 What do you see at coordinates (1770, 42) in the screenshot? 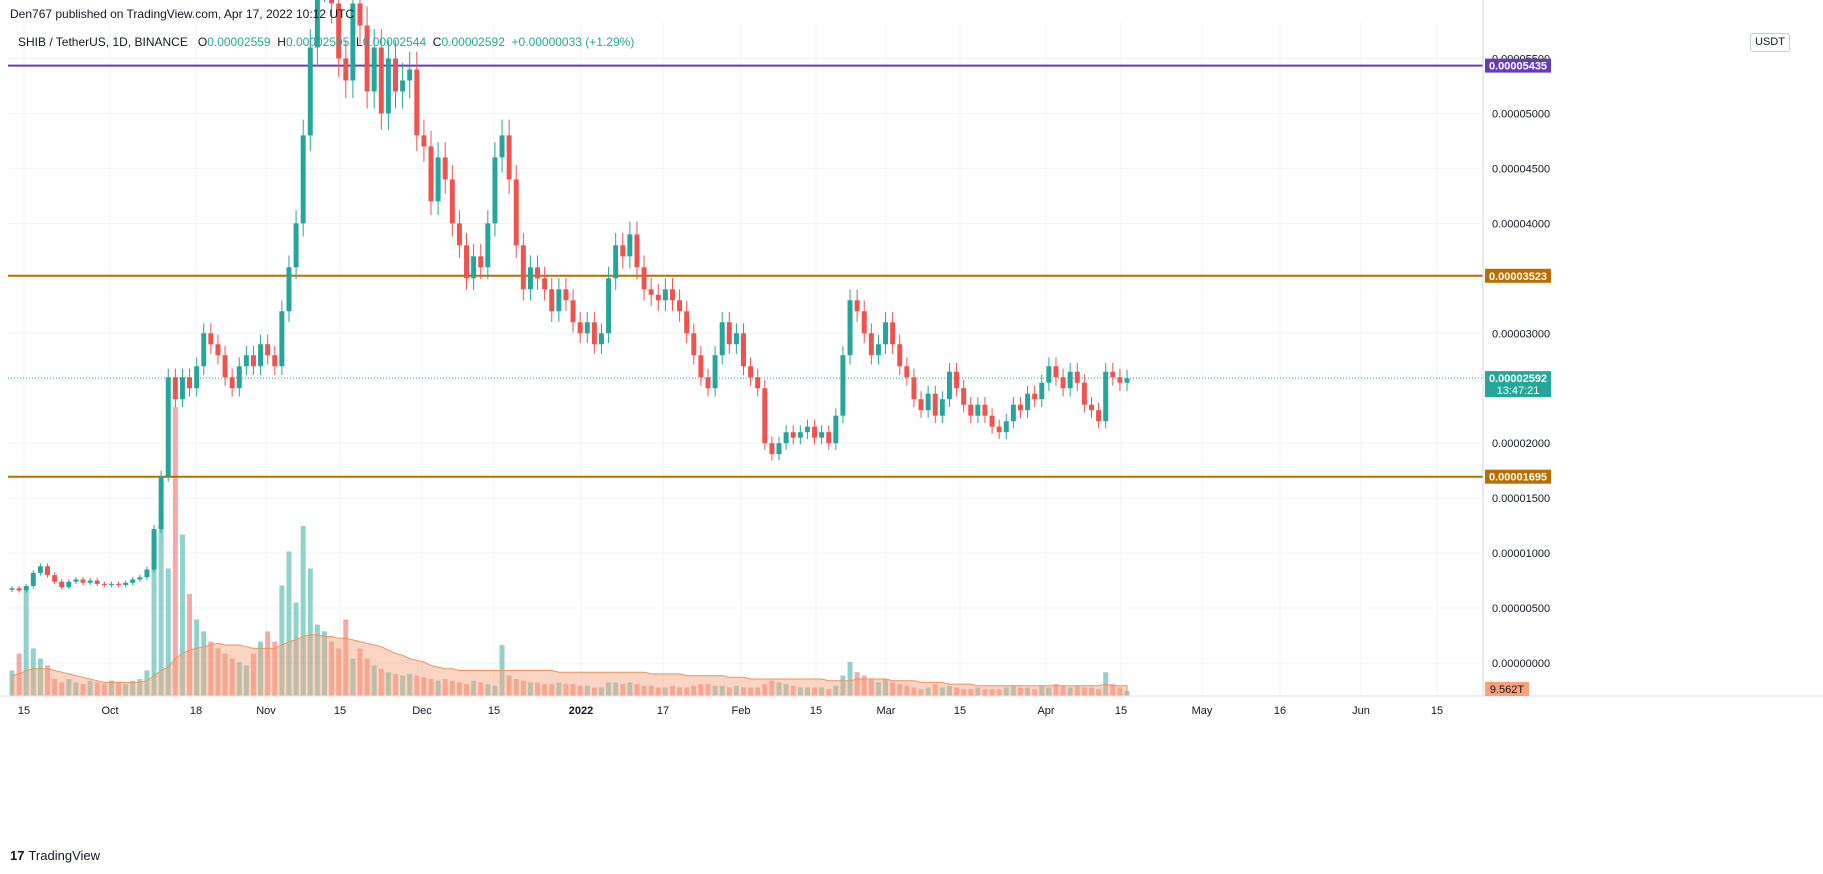
I see `currency-badge: USDT` at bounding box center [1770, 42].